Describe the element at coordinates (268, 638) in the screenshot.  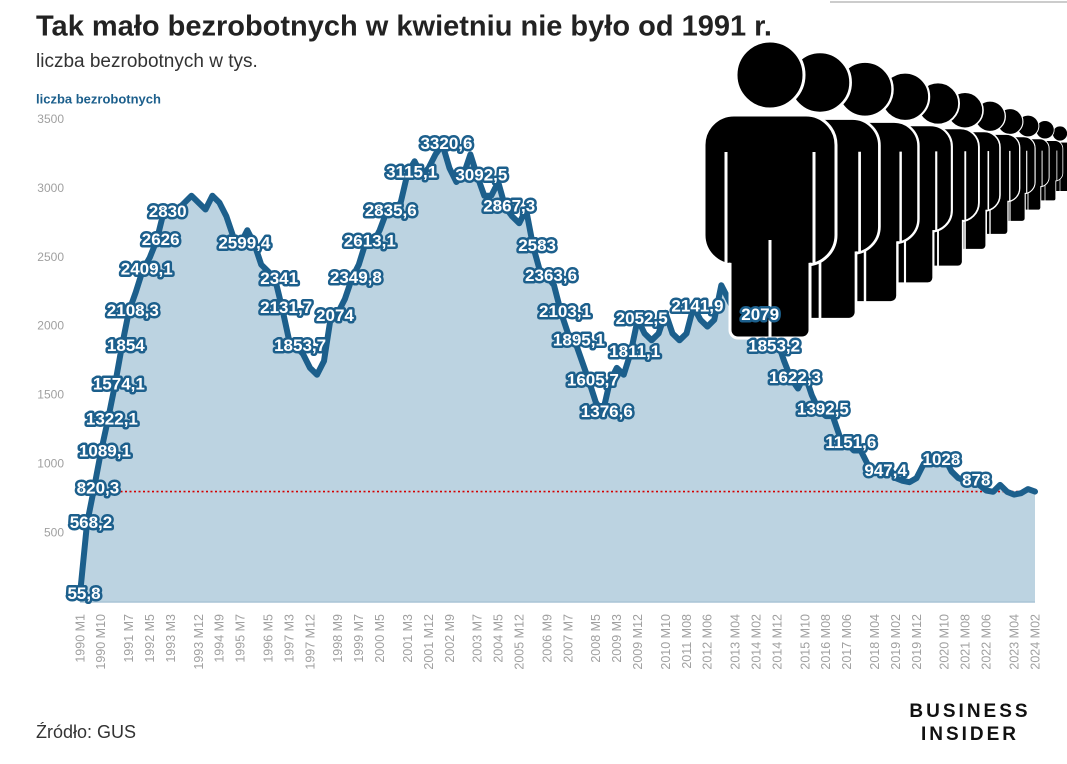
I see `x-tick-label: 1996 M5` at that location.